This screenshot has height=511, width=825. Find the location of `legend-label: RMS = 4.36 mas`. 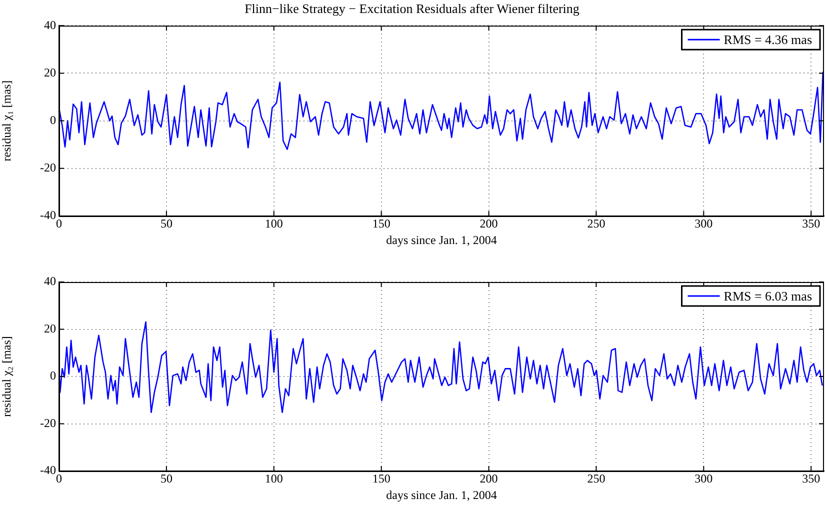

legend-label: RMS = 4.36 mas is located at coordinates (768, 40).